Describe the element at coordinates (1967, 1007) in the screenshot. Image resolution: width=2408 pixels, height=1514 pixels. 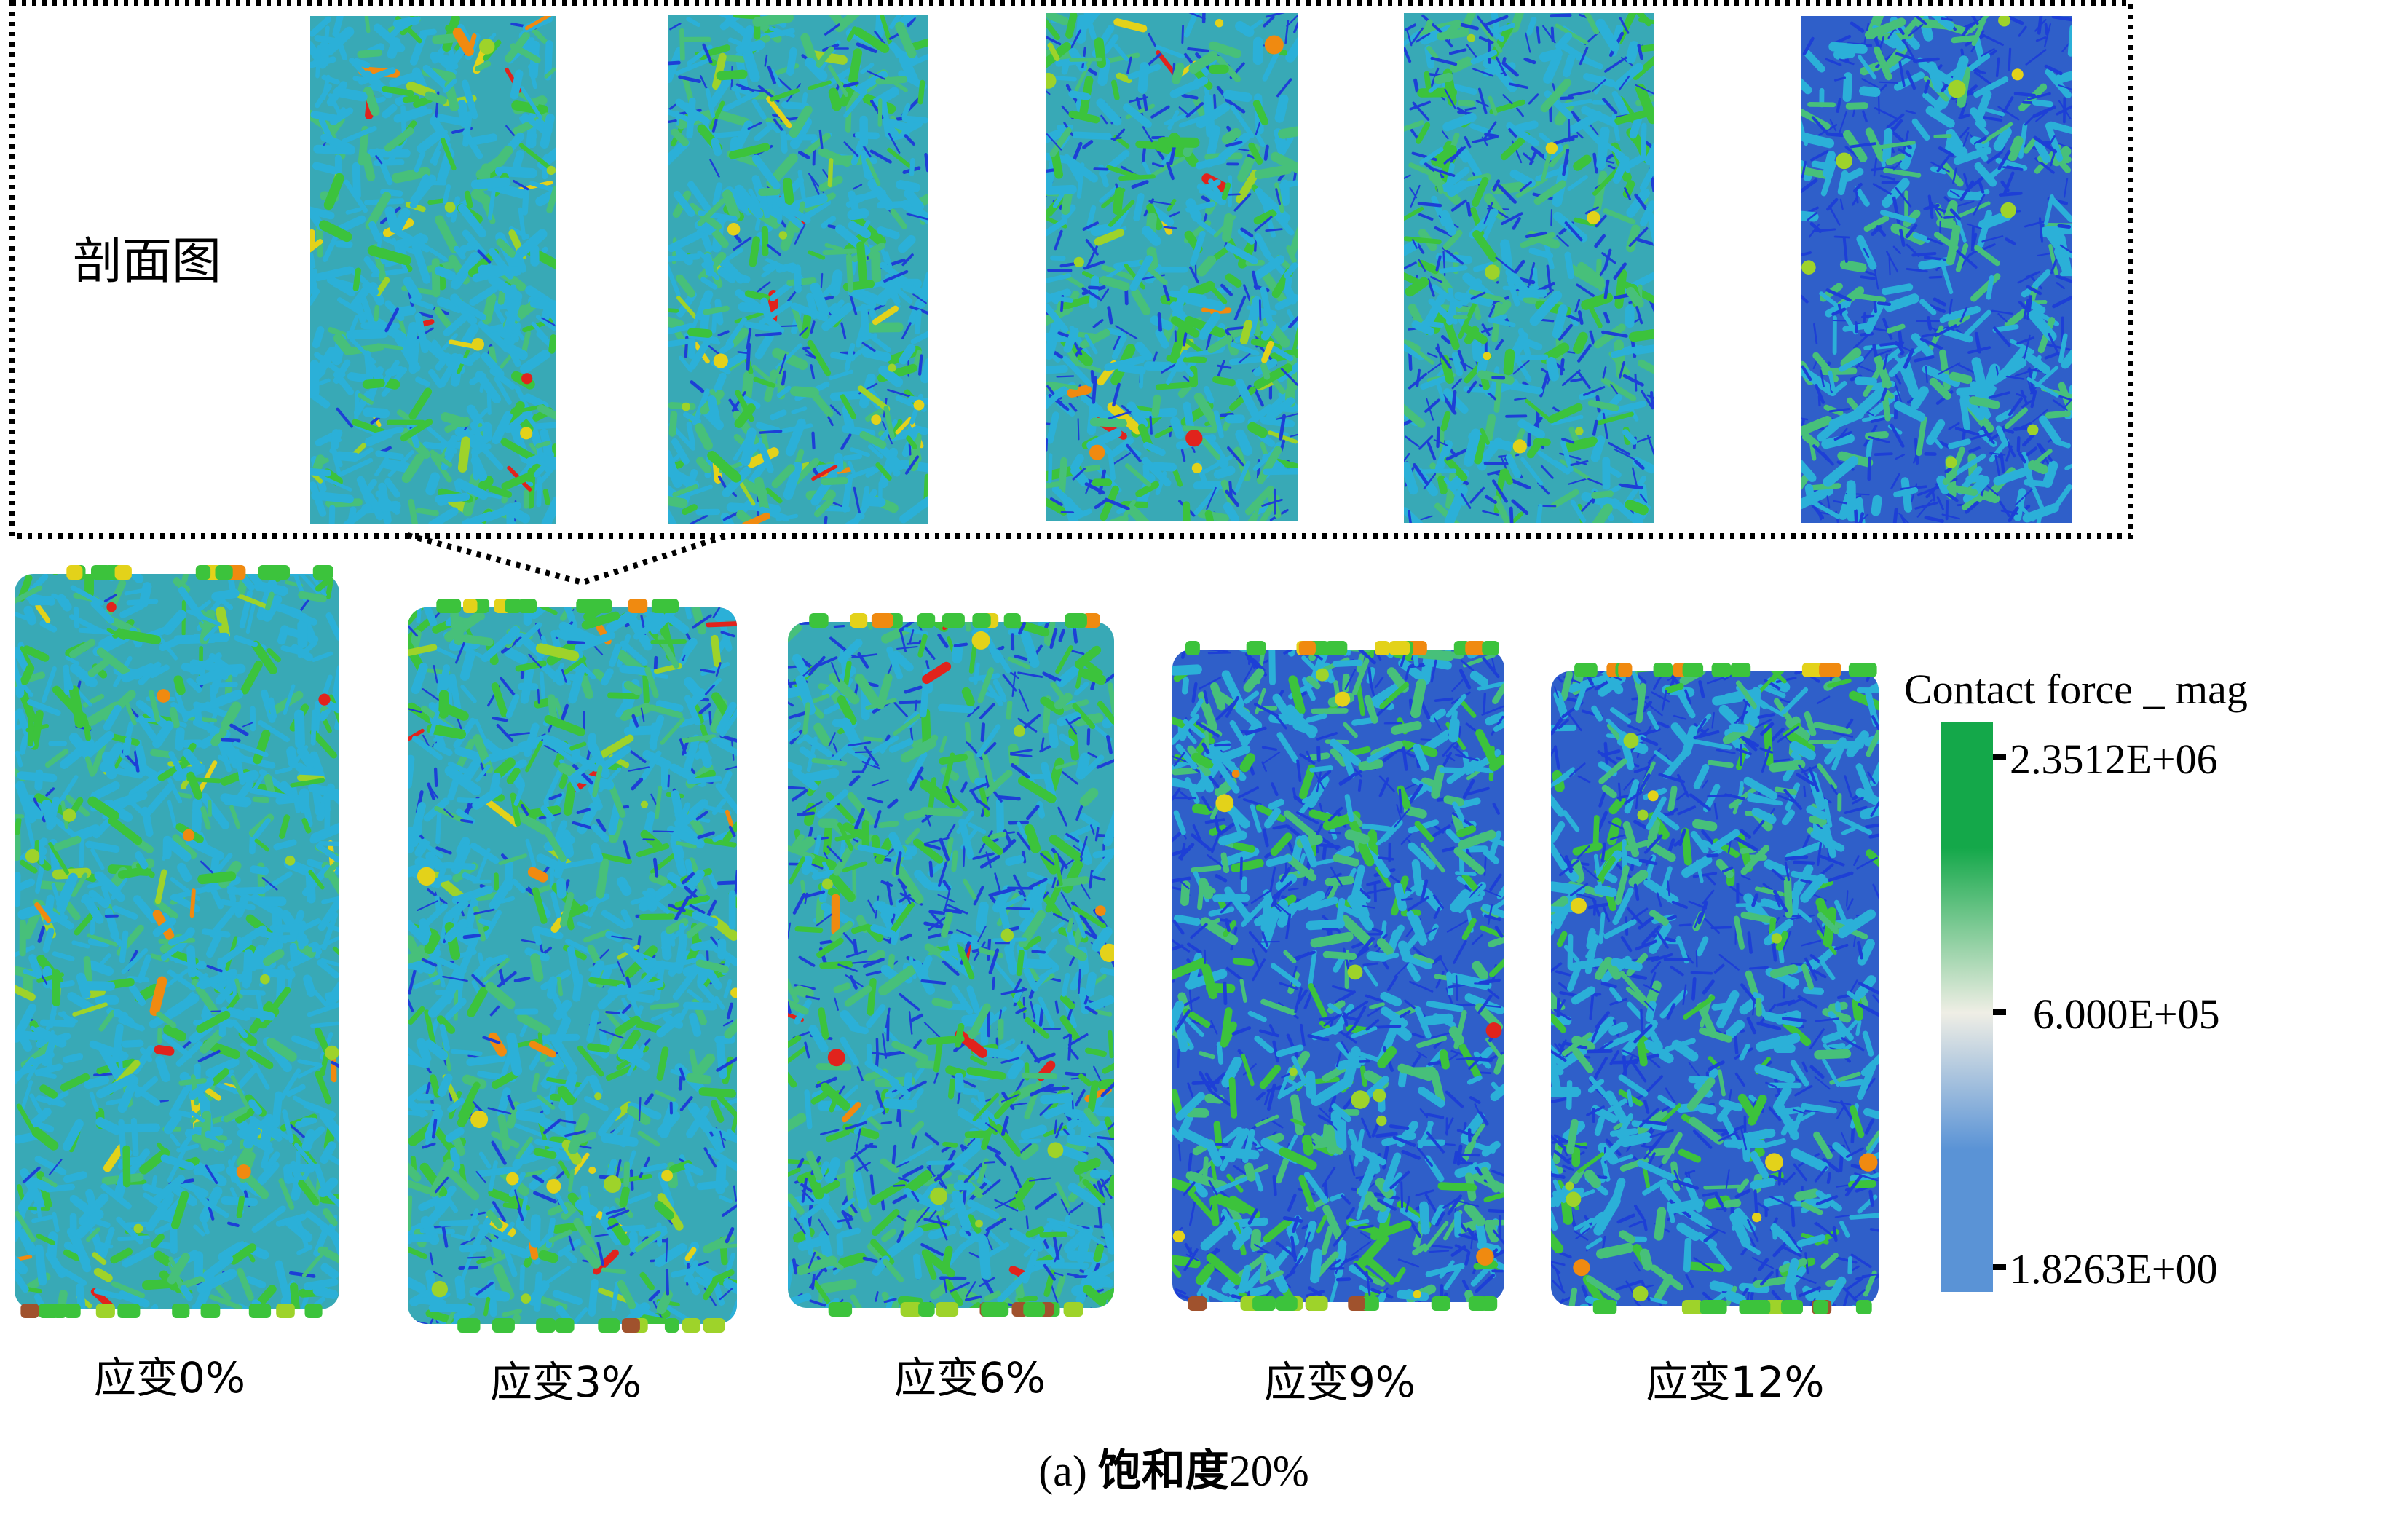
I see `colorbar-gradient` at that location.